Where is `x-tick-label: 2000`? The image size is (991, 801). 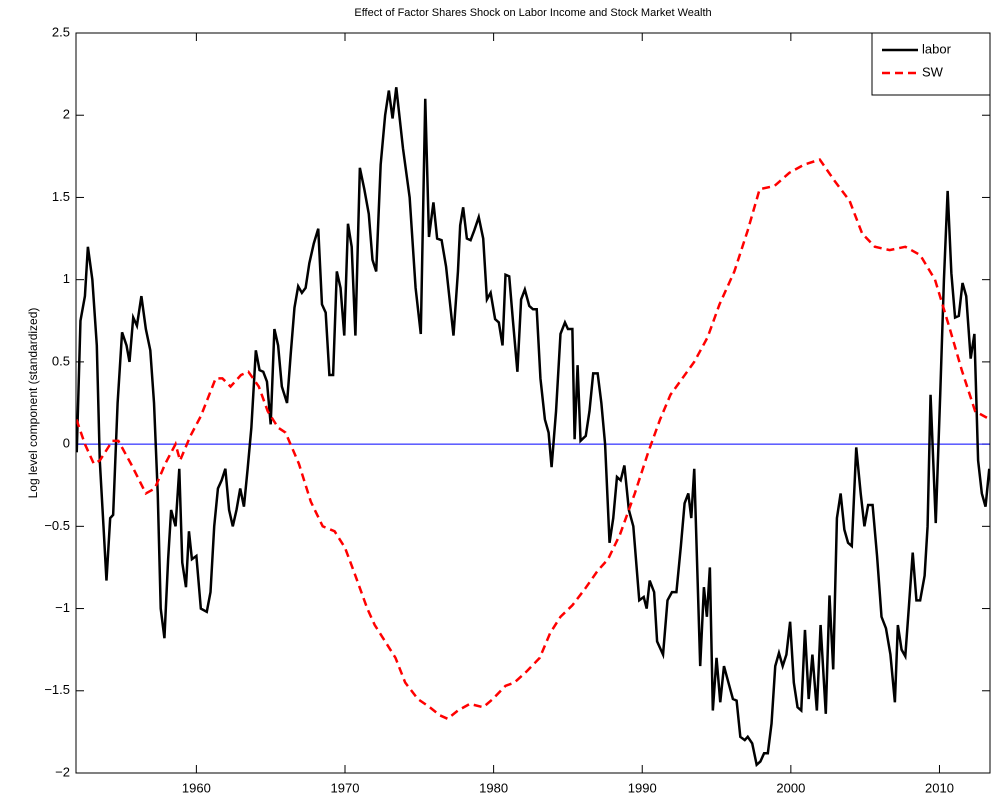
x-tick-label: 2000 is located at coordinates (790, 787).